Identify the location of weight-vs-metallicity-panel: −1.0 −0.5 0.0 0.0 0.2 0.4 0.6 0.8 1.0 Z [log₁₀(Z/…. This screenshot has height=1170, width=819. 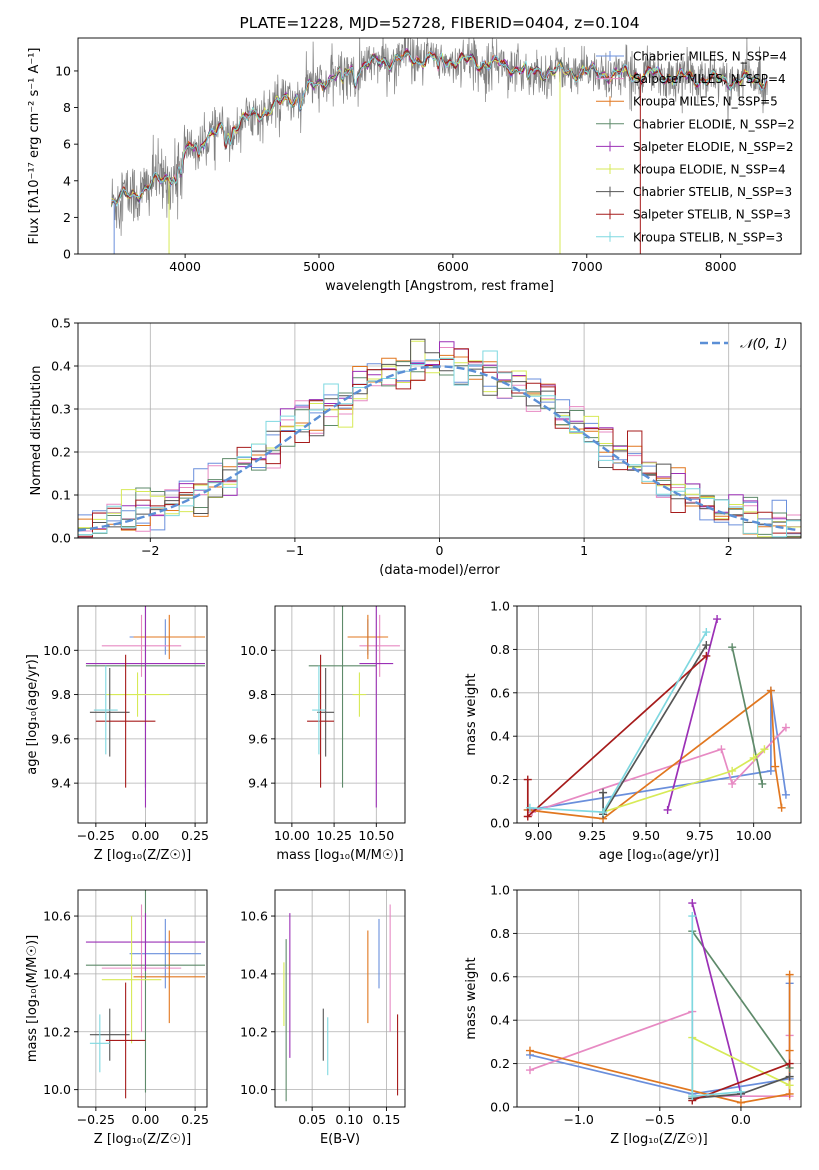
(633, 1015).